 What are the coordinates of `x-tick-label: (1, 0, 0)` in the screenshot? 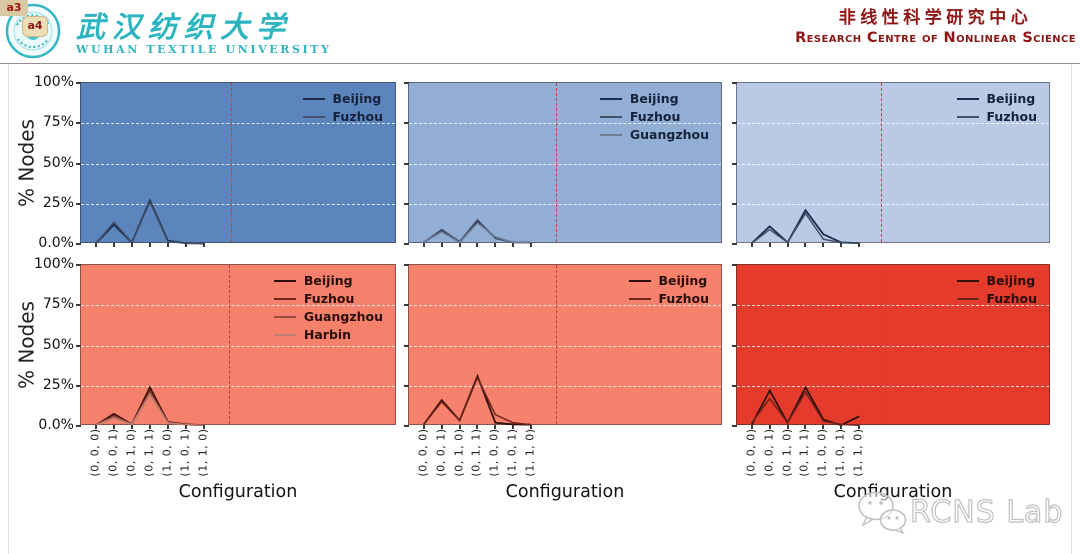 It's located at (822, 452).